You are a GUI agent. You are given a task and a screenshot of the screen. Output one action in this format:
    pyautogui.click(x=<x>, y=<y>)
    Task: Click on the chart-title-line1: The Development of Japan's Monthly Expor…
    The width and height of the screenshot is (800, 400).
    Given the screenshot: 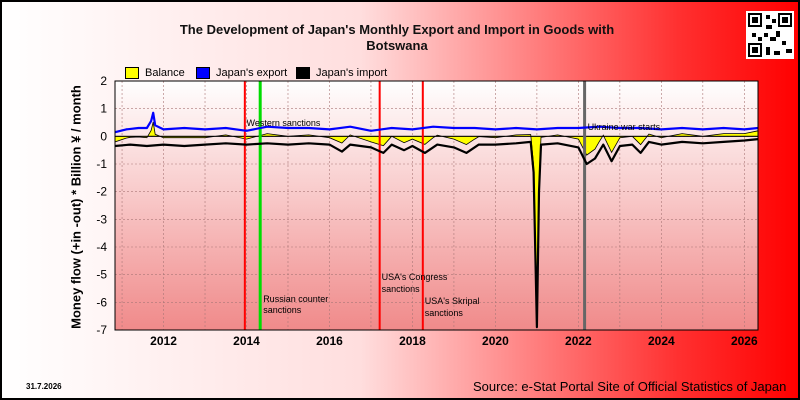 What is the action you would take?
    pyautogui.click(x=397, y=29)
    